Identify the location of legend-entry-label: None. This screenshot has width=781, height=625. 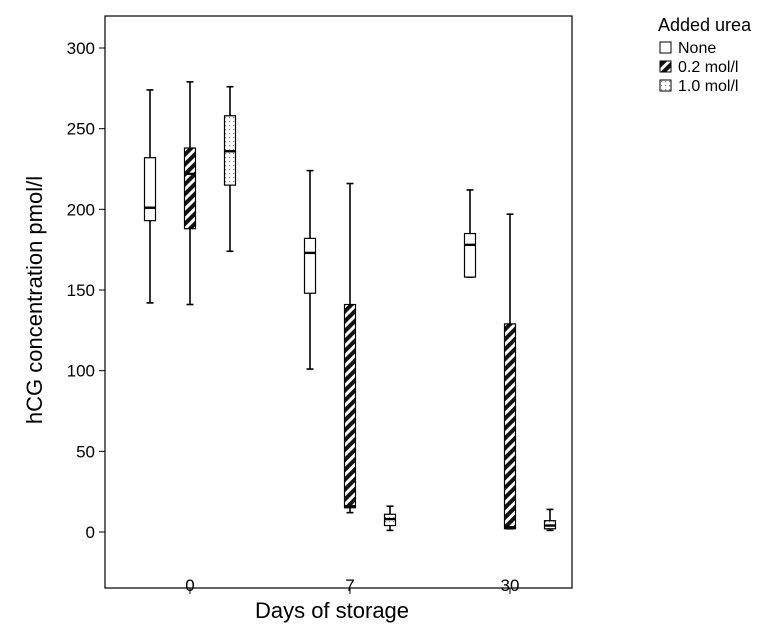
(697, 48).